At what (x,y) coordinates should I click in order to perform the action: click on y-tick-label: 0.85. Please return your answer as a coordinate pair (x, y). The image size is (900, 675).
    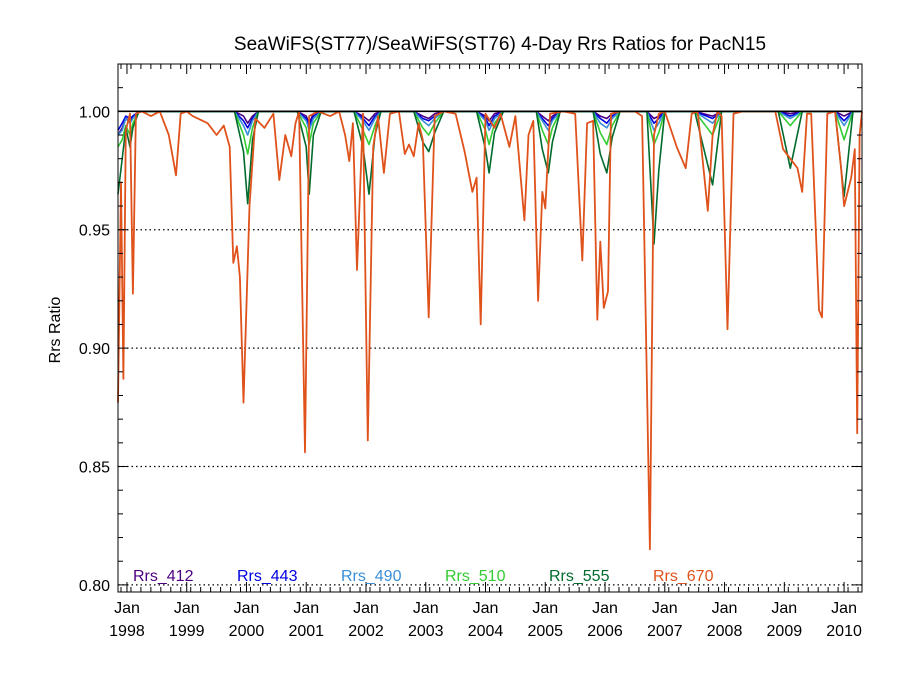
    Looking at the image, I should click on (94, 468).